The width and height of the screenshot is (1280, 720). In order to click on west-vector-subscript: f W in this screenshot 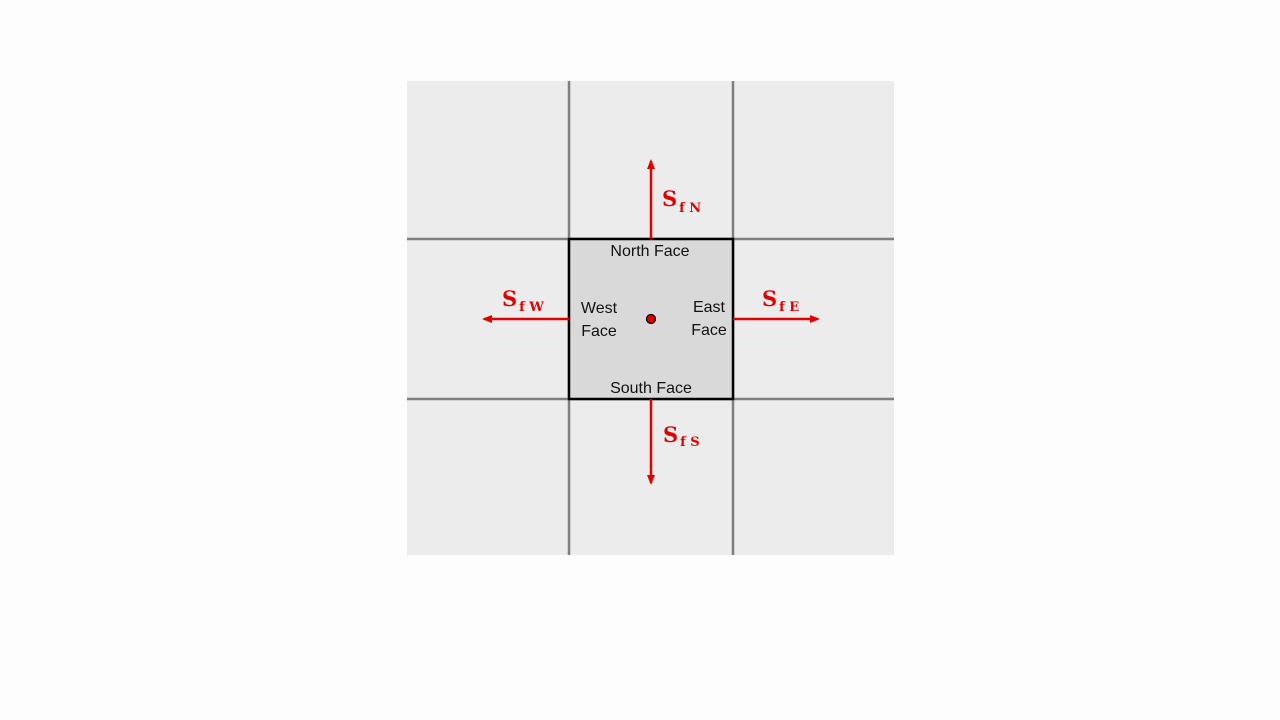, I will do `click(531, 307)`.